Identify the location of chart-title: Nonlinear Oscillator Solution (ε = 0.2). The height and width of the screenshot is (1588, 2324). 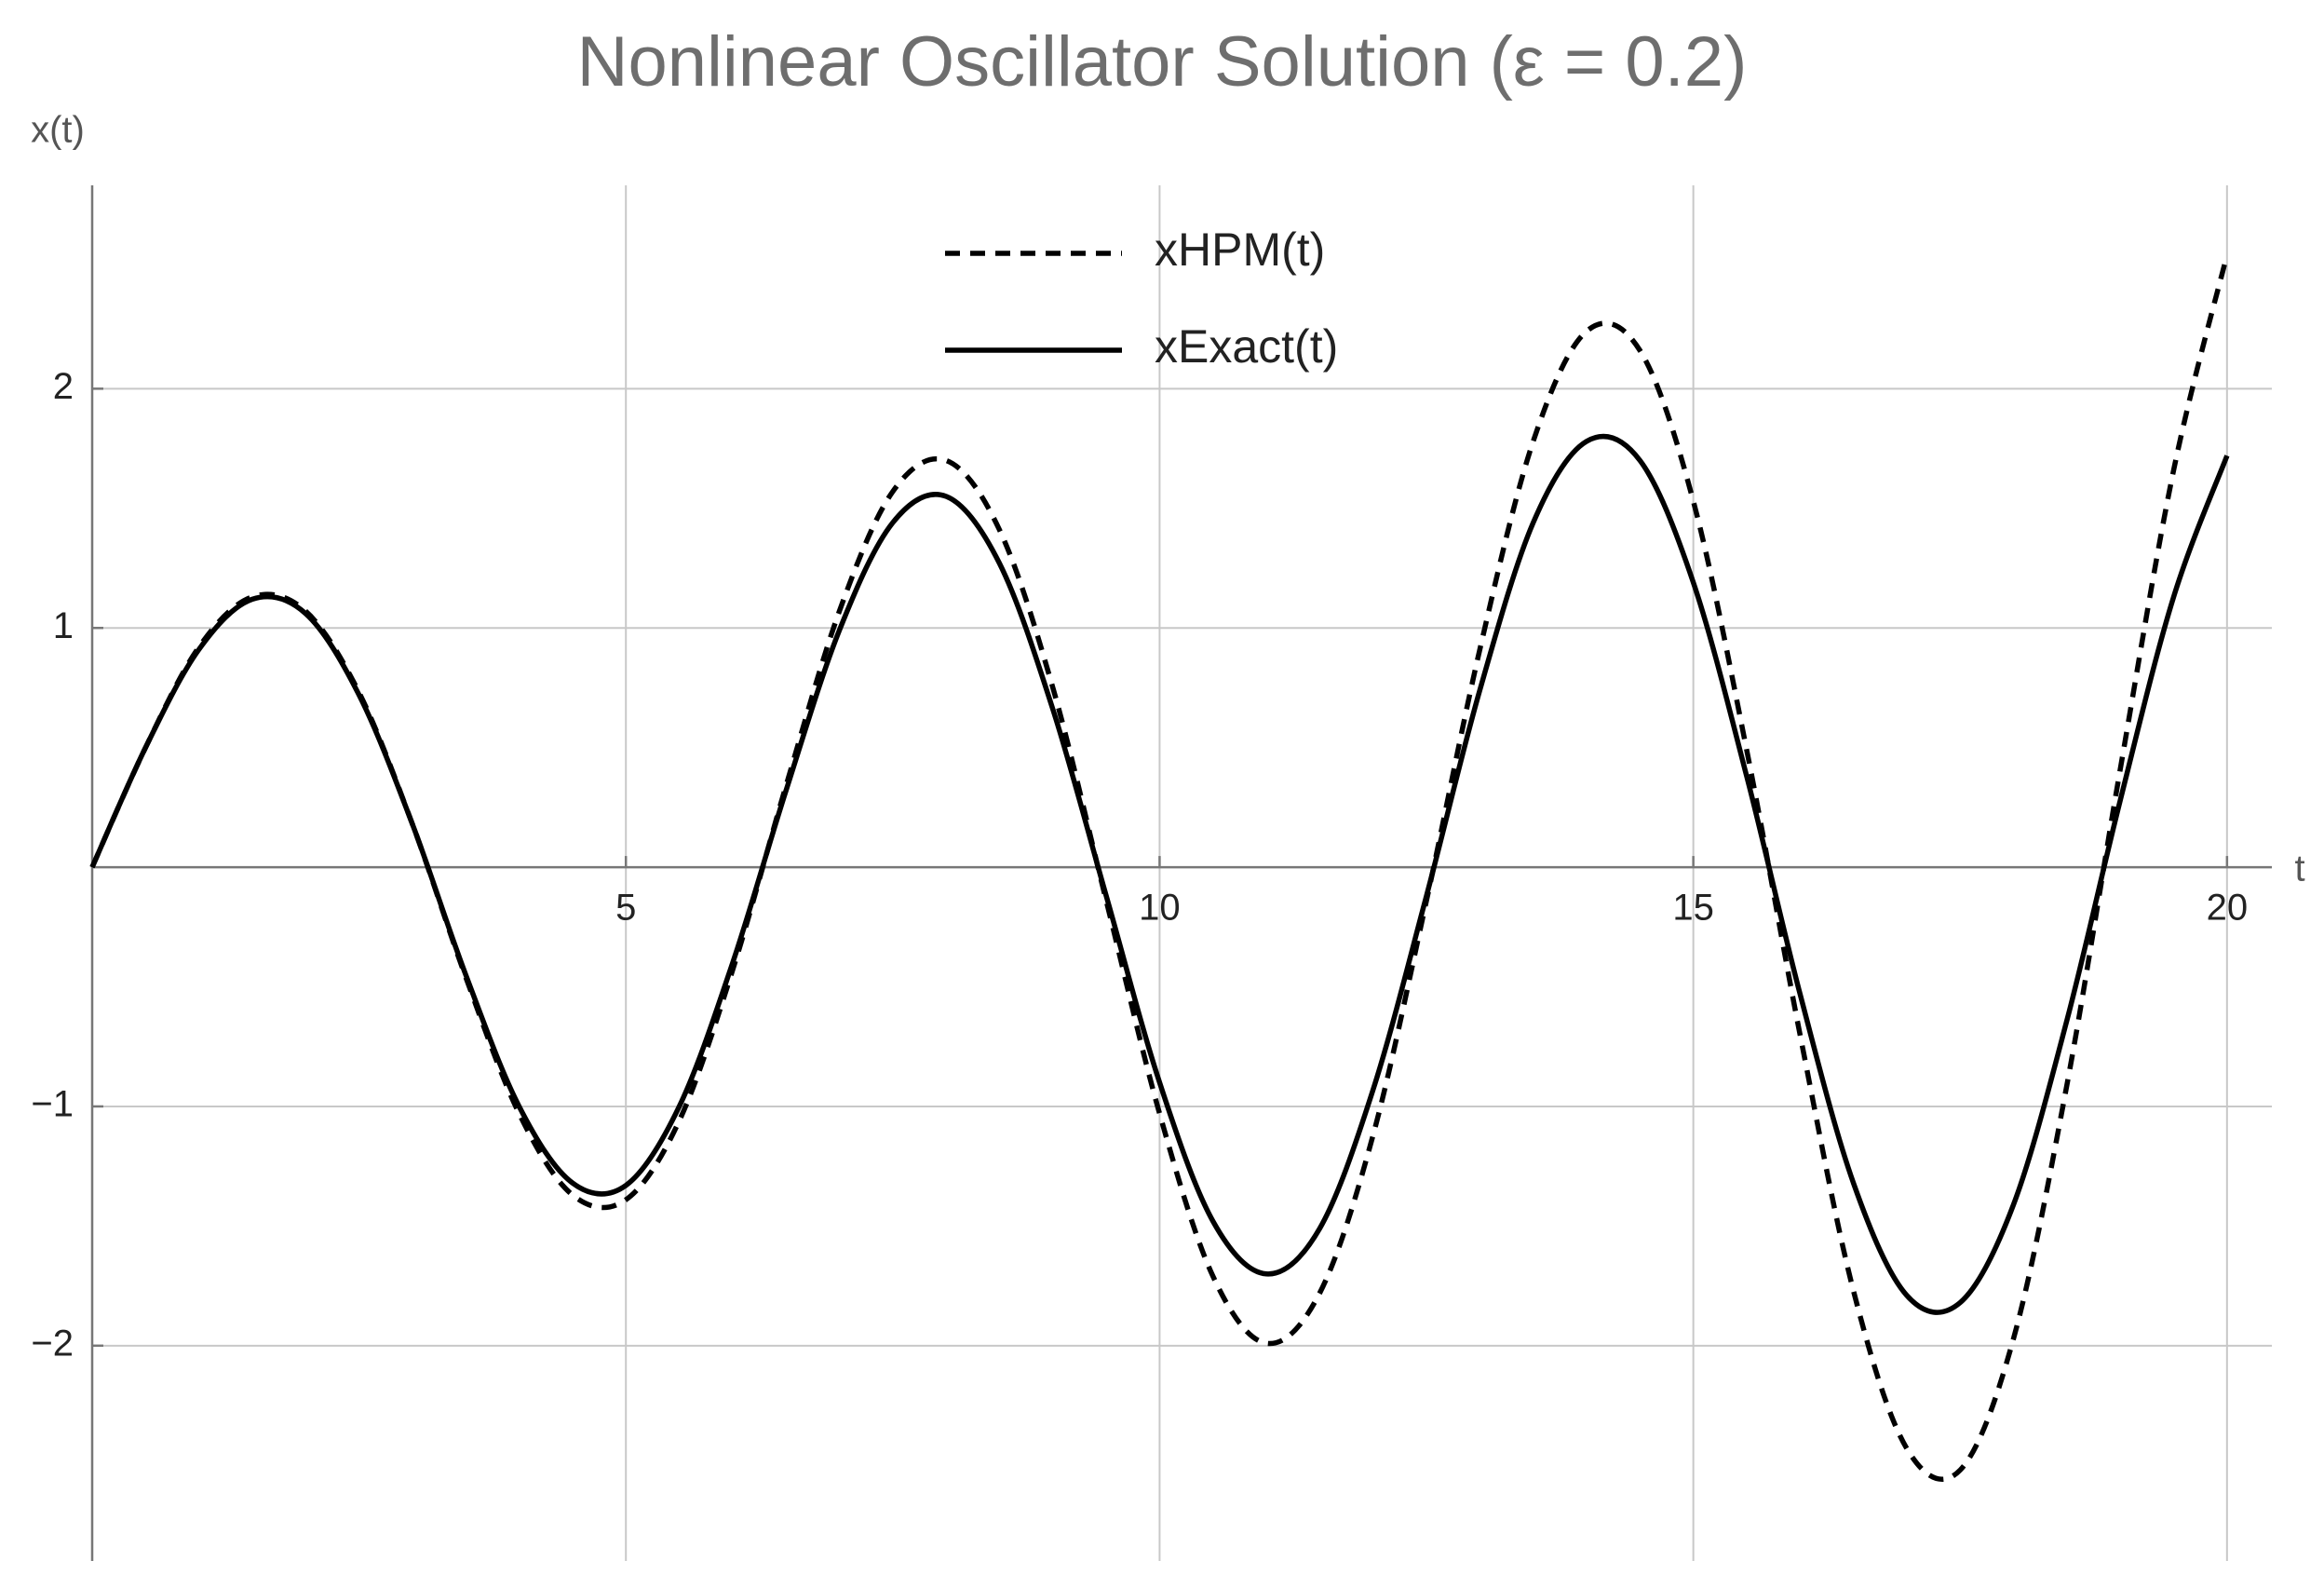
(1163, 62).